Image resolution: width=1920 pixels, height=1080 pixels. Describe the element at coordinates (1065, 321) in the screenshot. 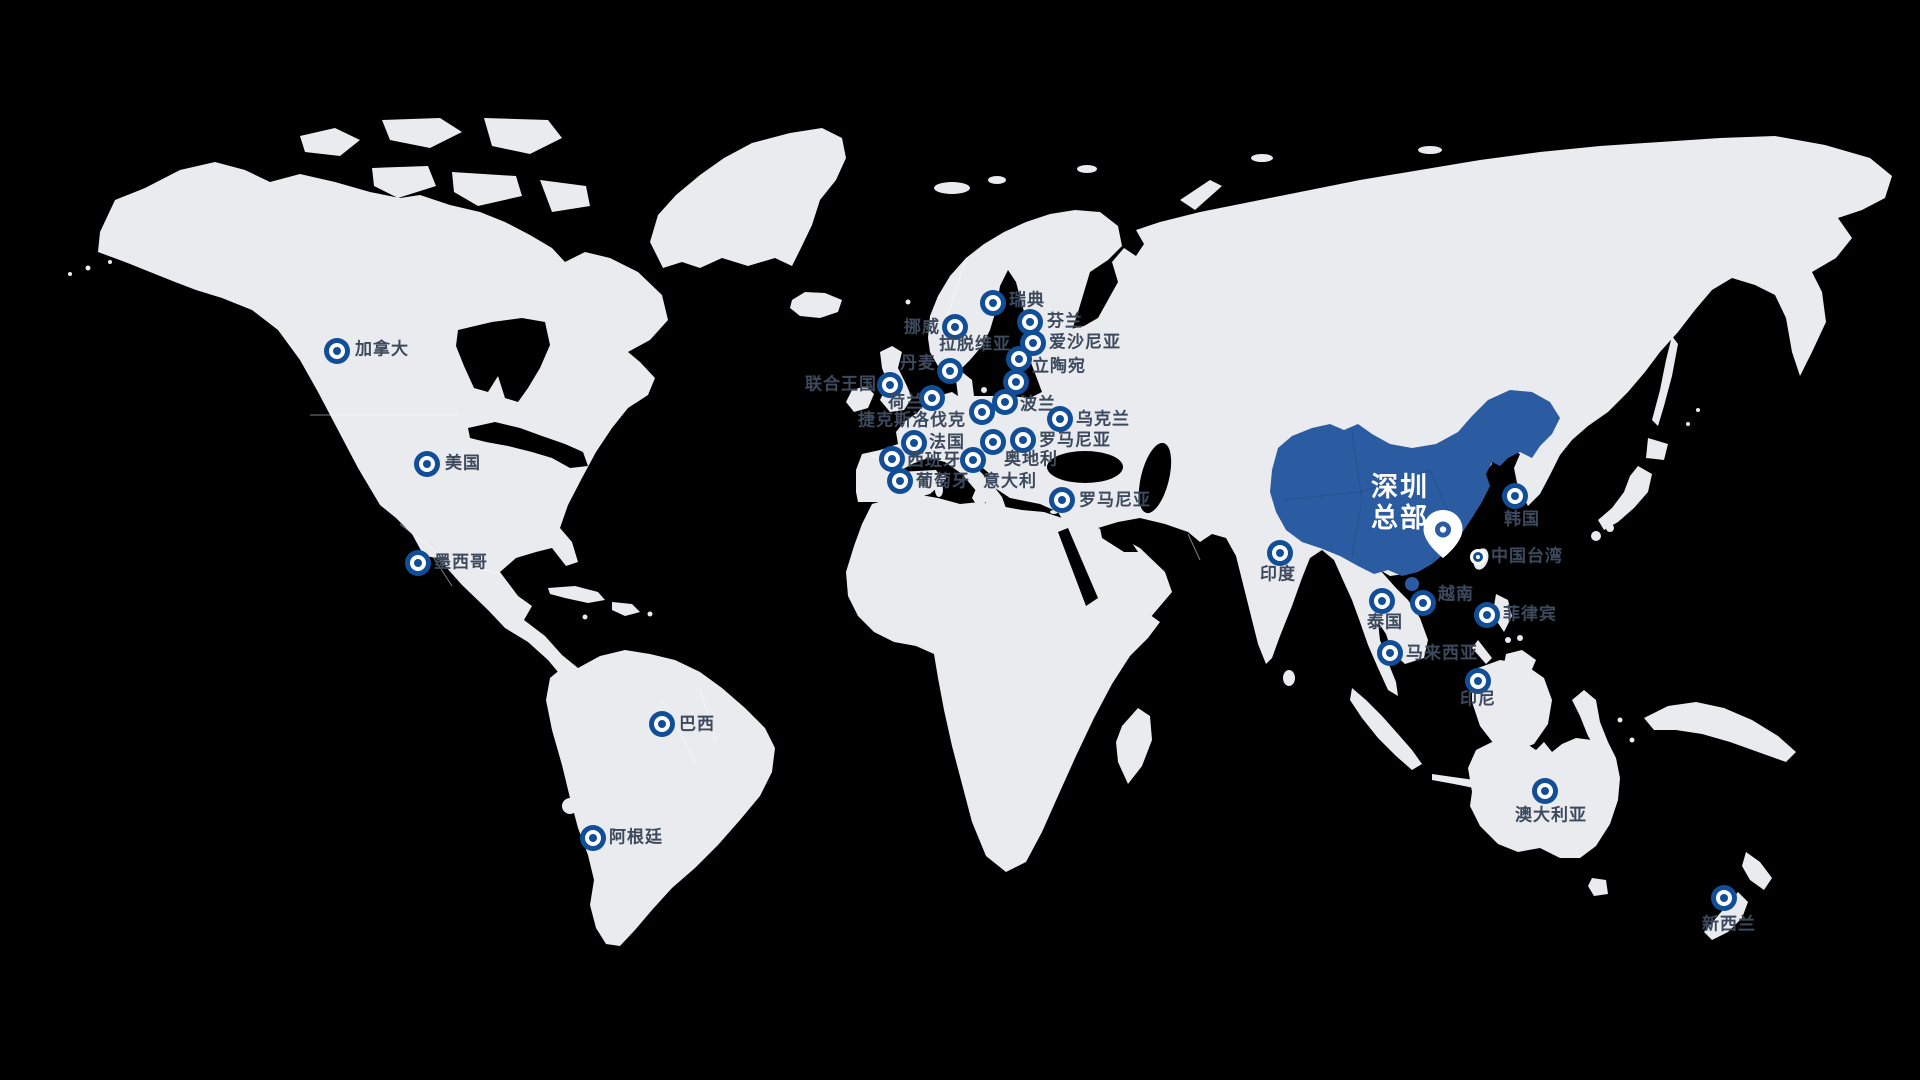

I see `location-label-finland: 芬兰` at that location.